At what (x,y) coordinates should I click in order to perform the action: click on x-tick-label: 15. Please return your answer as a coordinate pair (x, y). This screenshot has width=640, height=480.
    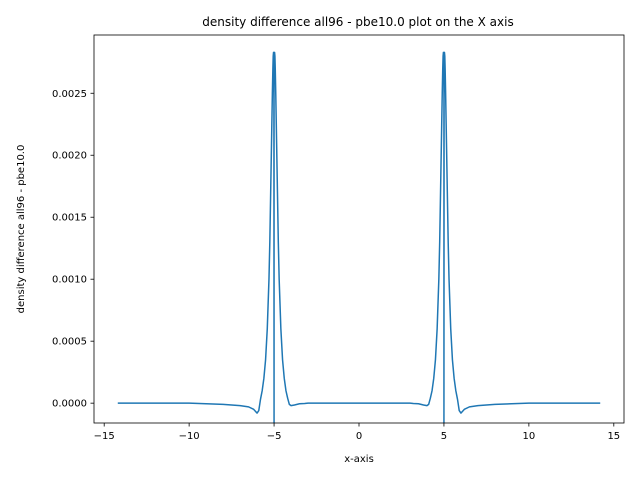
    Looking at the image, I should click on (613, 436).